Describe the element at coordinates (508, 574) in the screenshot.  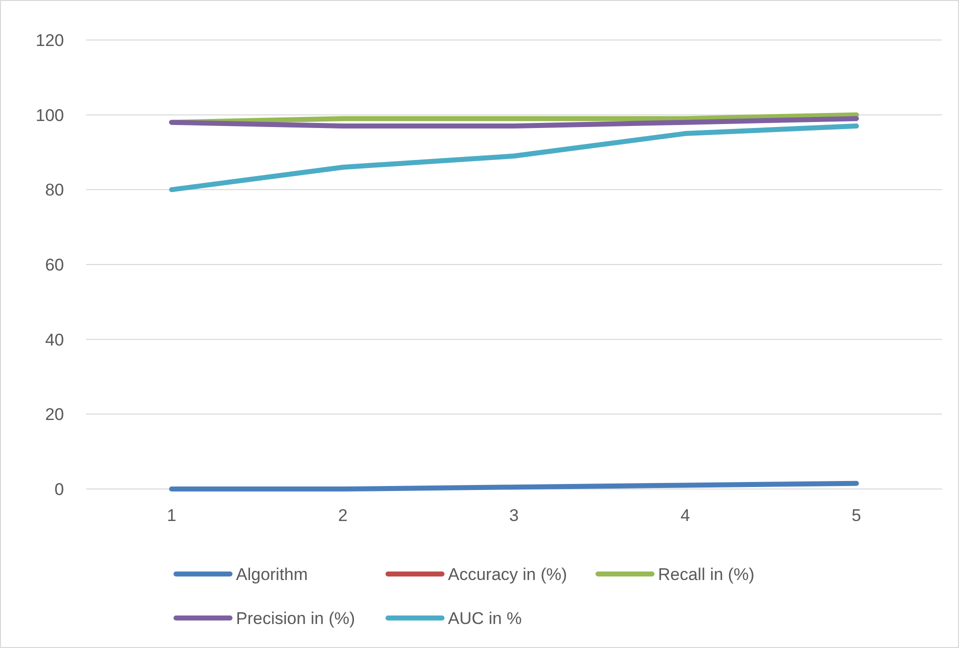
I see `legend-label: Accuracy in (%)` at that location.